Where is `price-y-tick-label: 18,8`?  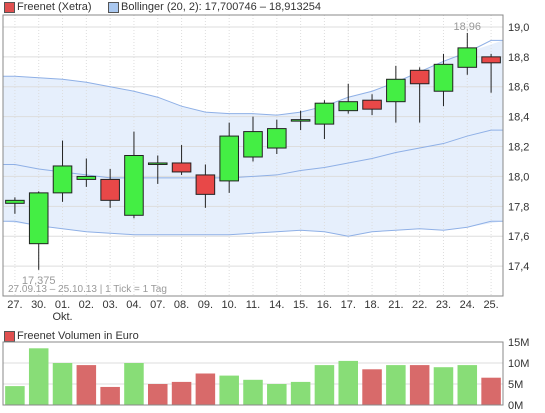
price-y-tick-label: 18,8 is located at coordinates (518, 58).